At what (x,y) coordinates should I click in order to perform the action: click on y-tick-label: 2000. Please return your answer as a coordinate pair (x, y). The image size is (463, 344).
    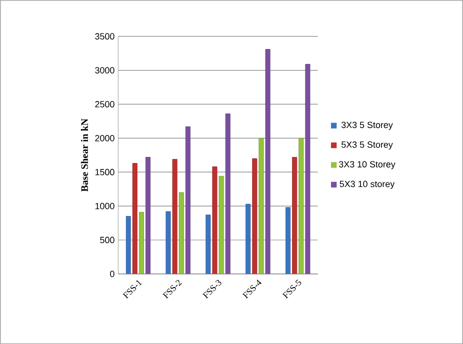
    Looking at the image, I should click on (104, 138).